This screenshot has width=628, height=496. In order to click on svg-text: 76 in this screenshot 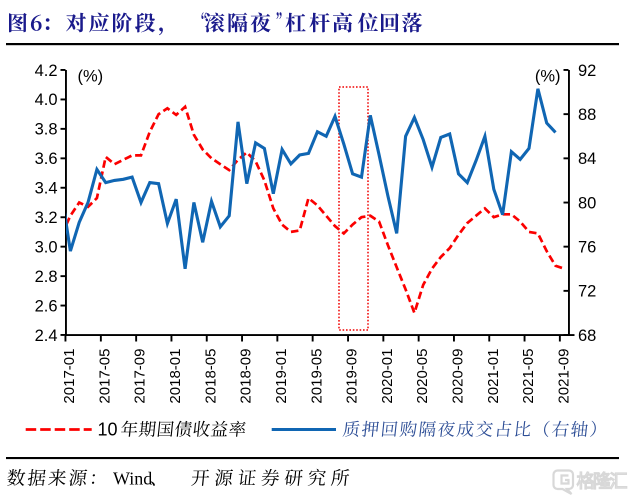, I will do `click(587, 248)`.